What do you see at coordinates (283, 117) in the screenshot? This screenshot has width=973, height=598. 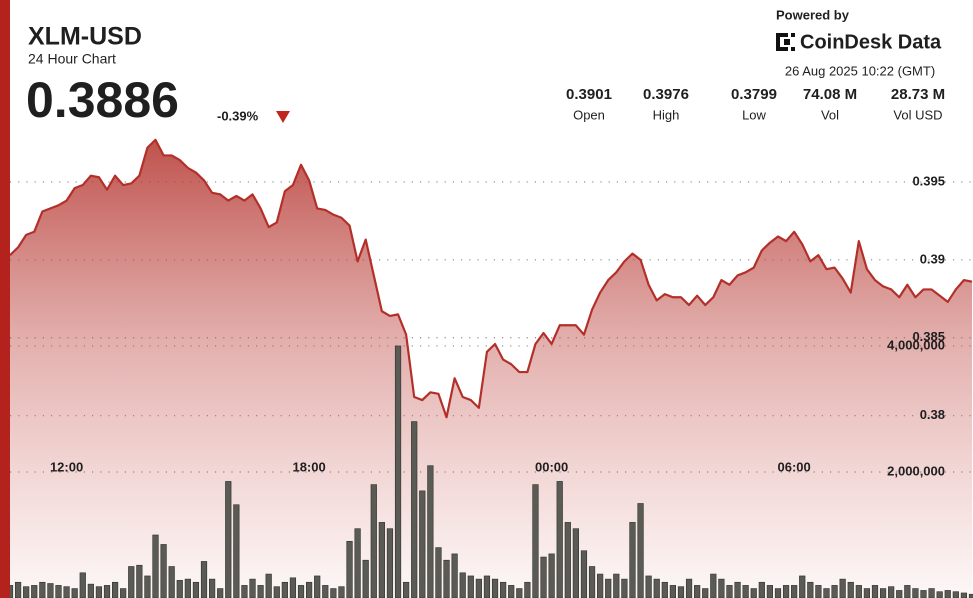 I see `down-arrow` at bounding box center [283, 117].